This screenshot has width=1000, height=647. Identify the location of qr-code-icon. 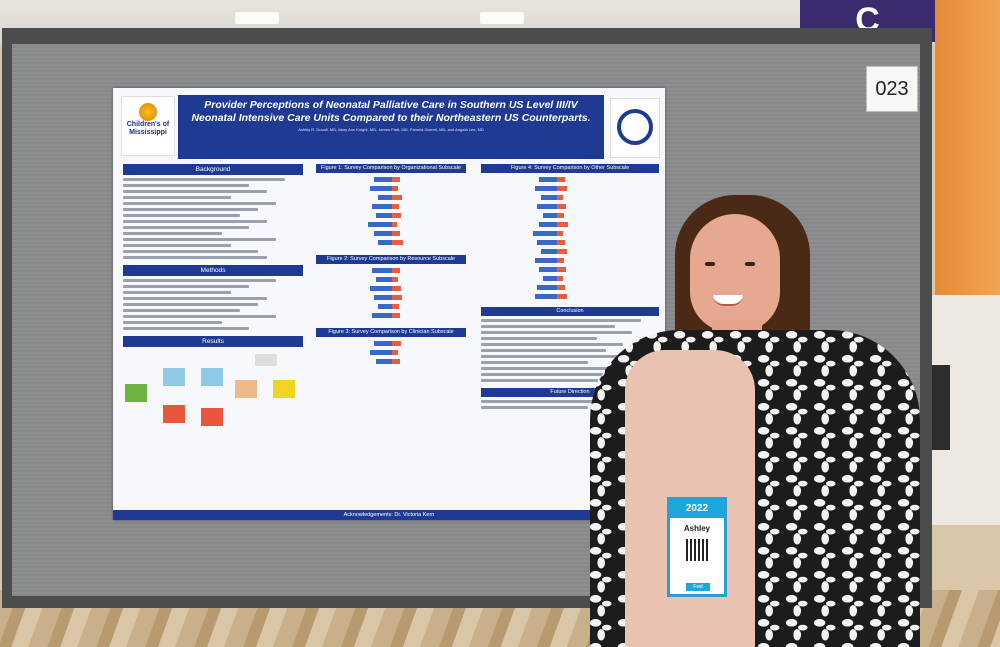
(697, 550).